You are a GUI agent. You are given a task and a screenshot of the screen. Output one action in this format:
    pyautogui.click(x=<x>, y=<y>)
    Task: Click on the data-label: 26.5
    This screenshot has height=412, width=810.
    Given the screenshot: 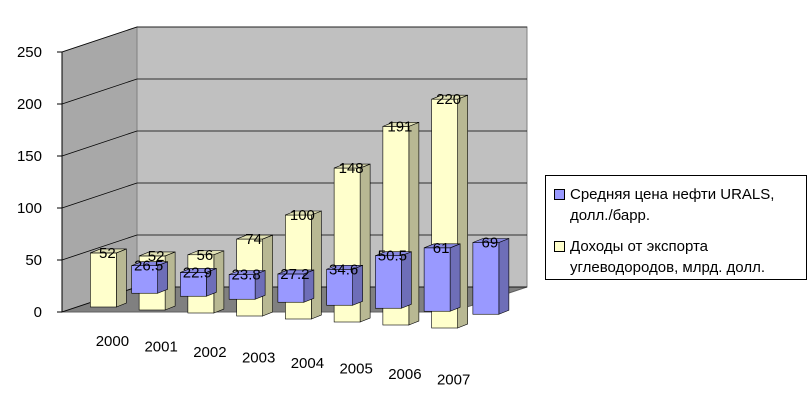 What is the action you would take?
    pyautogui.click(x=148, y=266)
    